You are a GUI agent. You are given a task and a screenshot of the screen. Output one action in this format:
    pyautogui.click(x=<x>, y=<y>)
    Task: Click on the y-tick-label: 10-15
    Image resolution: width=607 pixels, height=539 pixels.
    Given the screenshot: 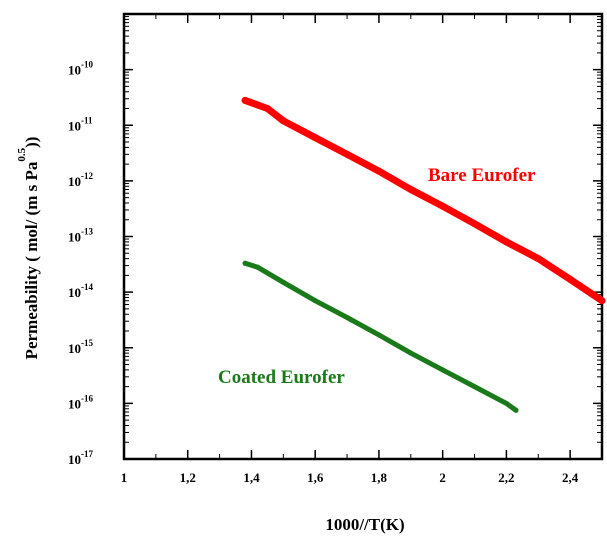 What is the action you would take?
    pyautogui.click(x=80, y=347)
    